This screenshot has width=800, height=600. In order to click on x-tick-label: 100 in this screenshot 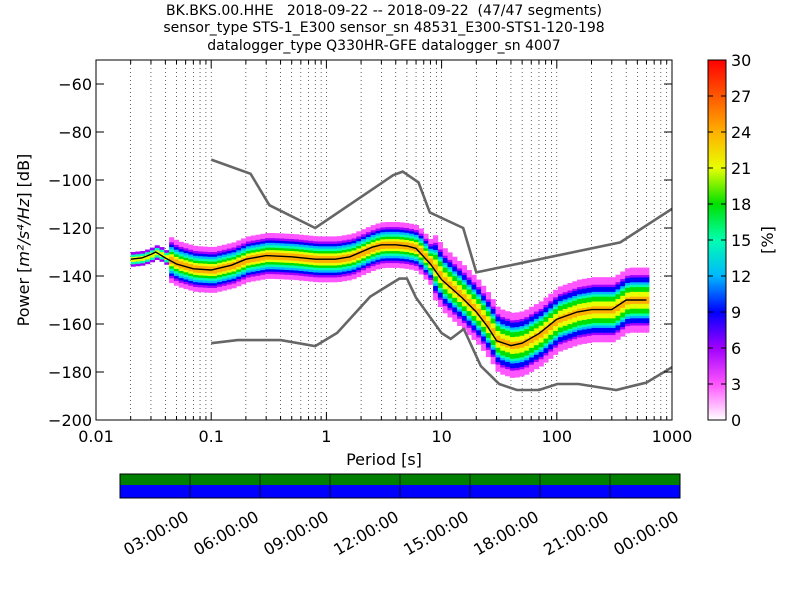, I will do `click(557, 436)`.